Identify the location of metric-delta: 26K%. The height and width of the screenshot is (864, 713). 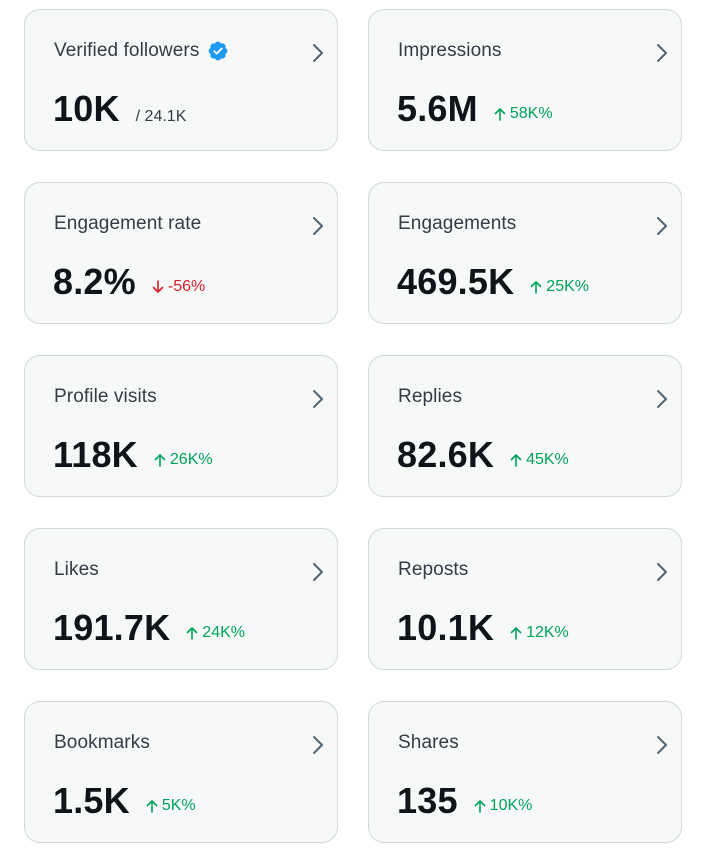
(183, 460).